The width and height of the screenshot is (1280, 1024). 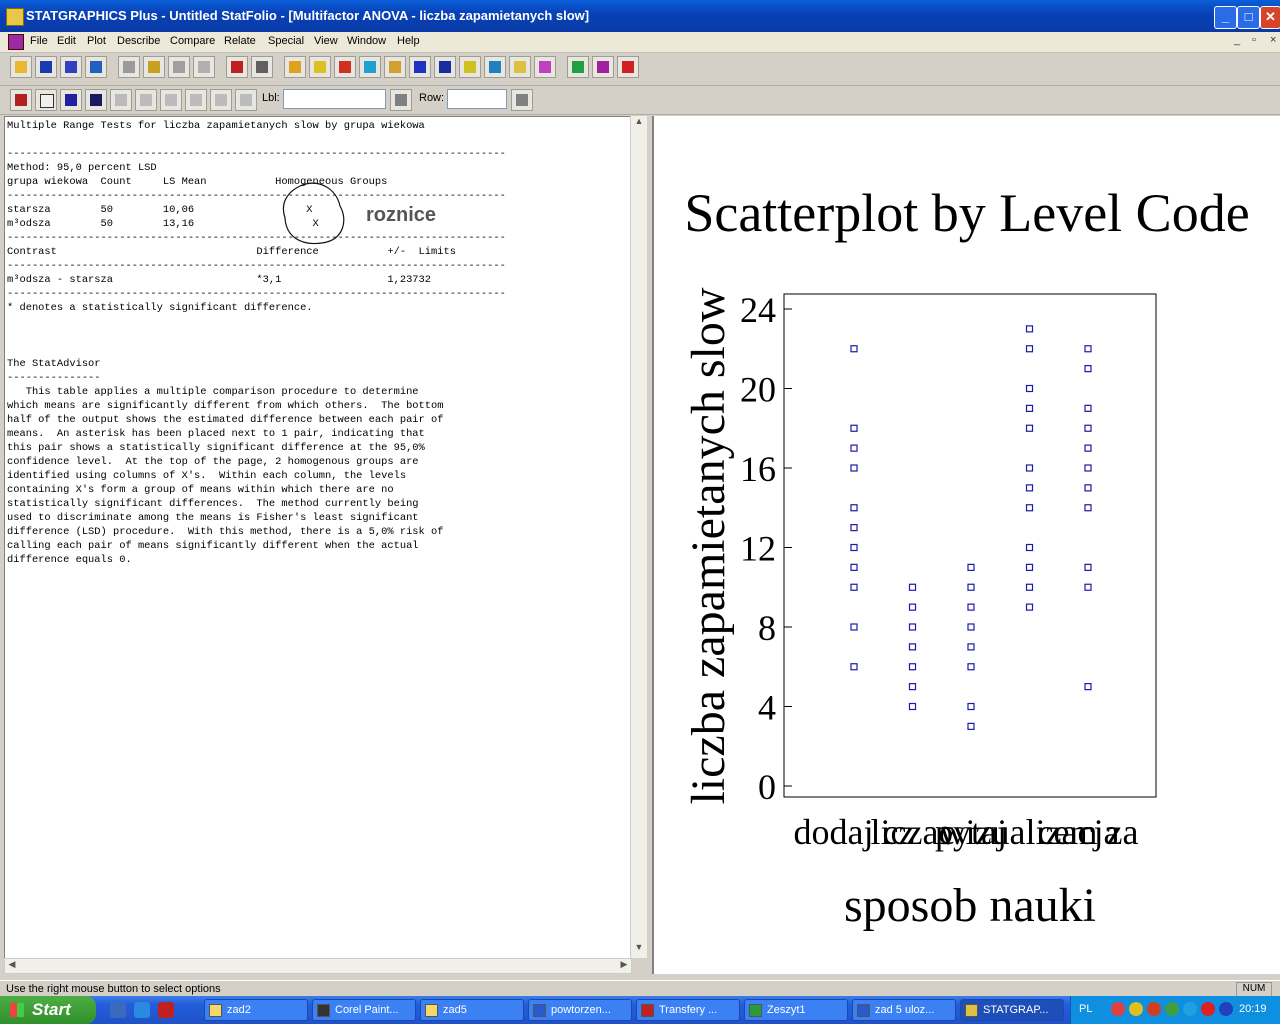 What do you see at coordinates (432, 98) in the screenshot?
I see `row-label: Row:` at bounding box center [432, 98].